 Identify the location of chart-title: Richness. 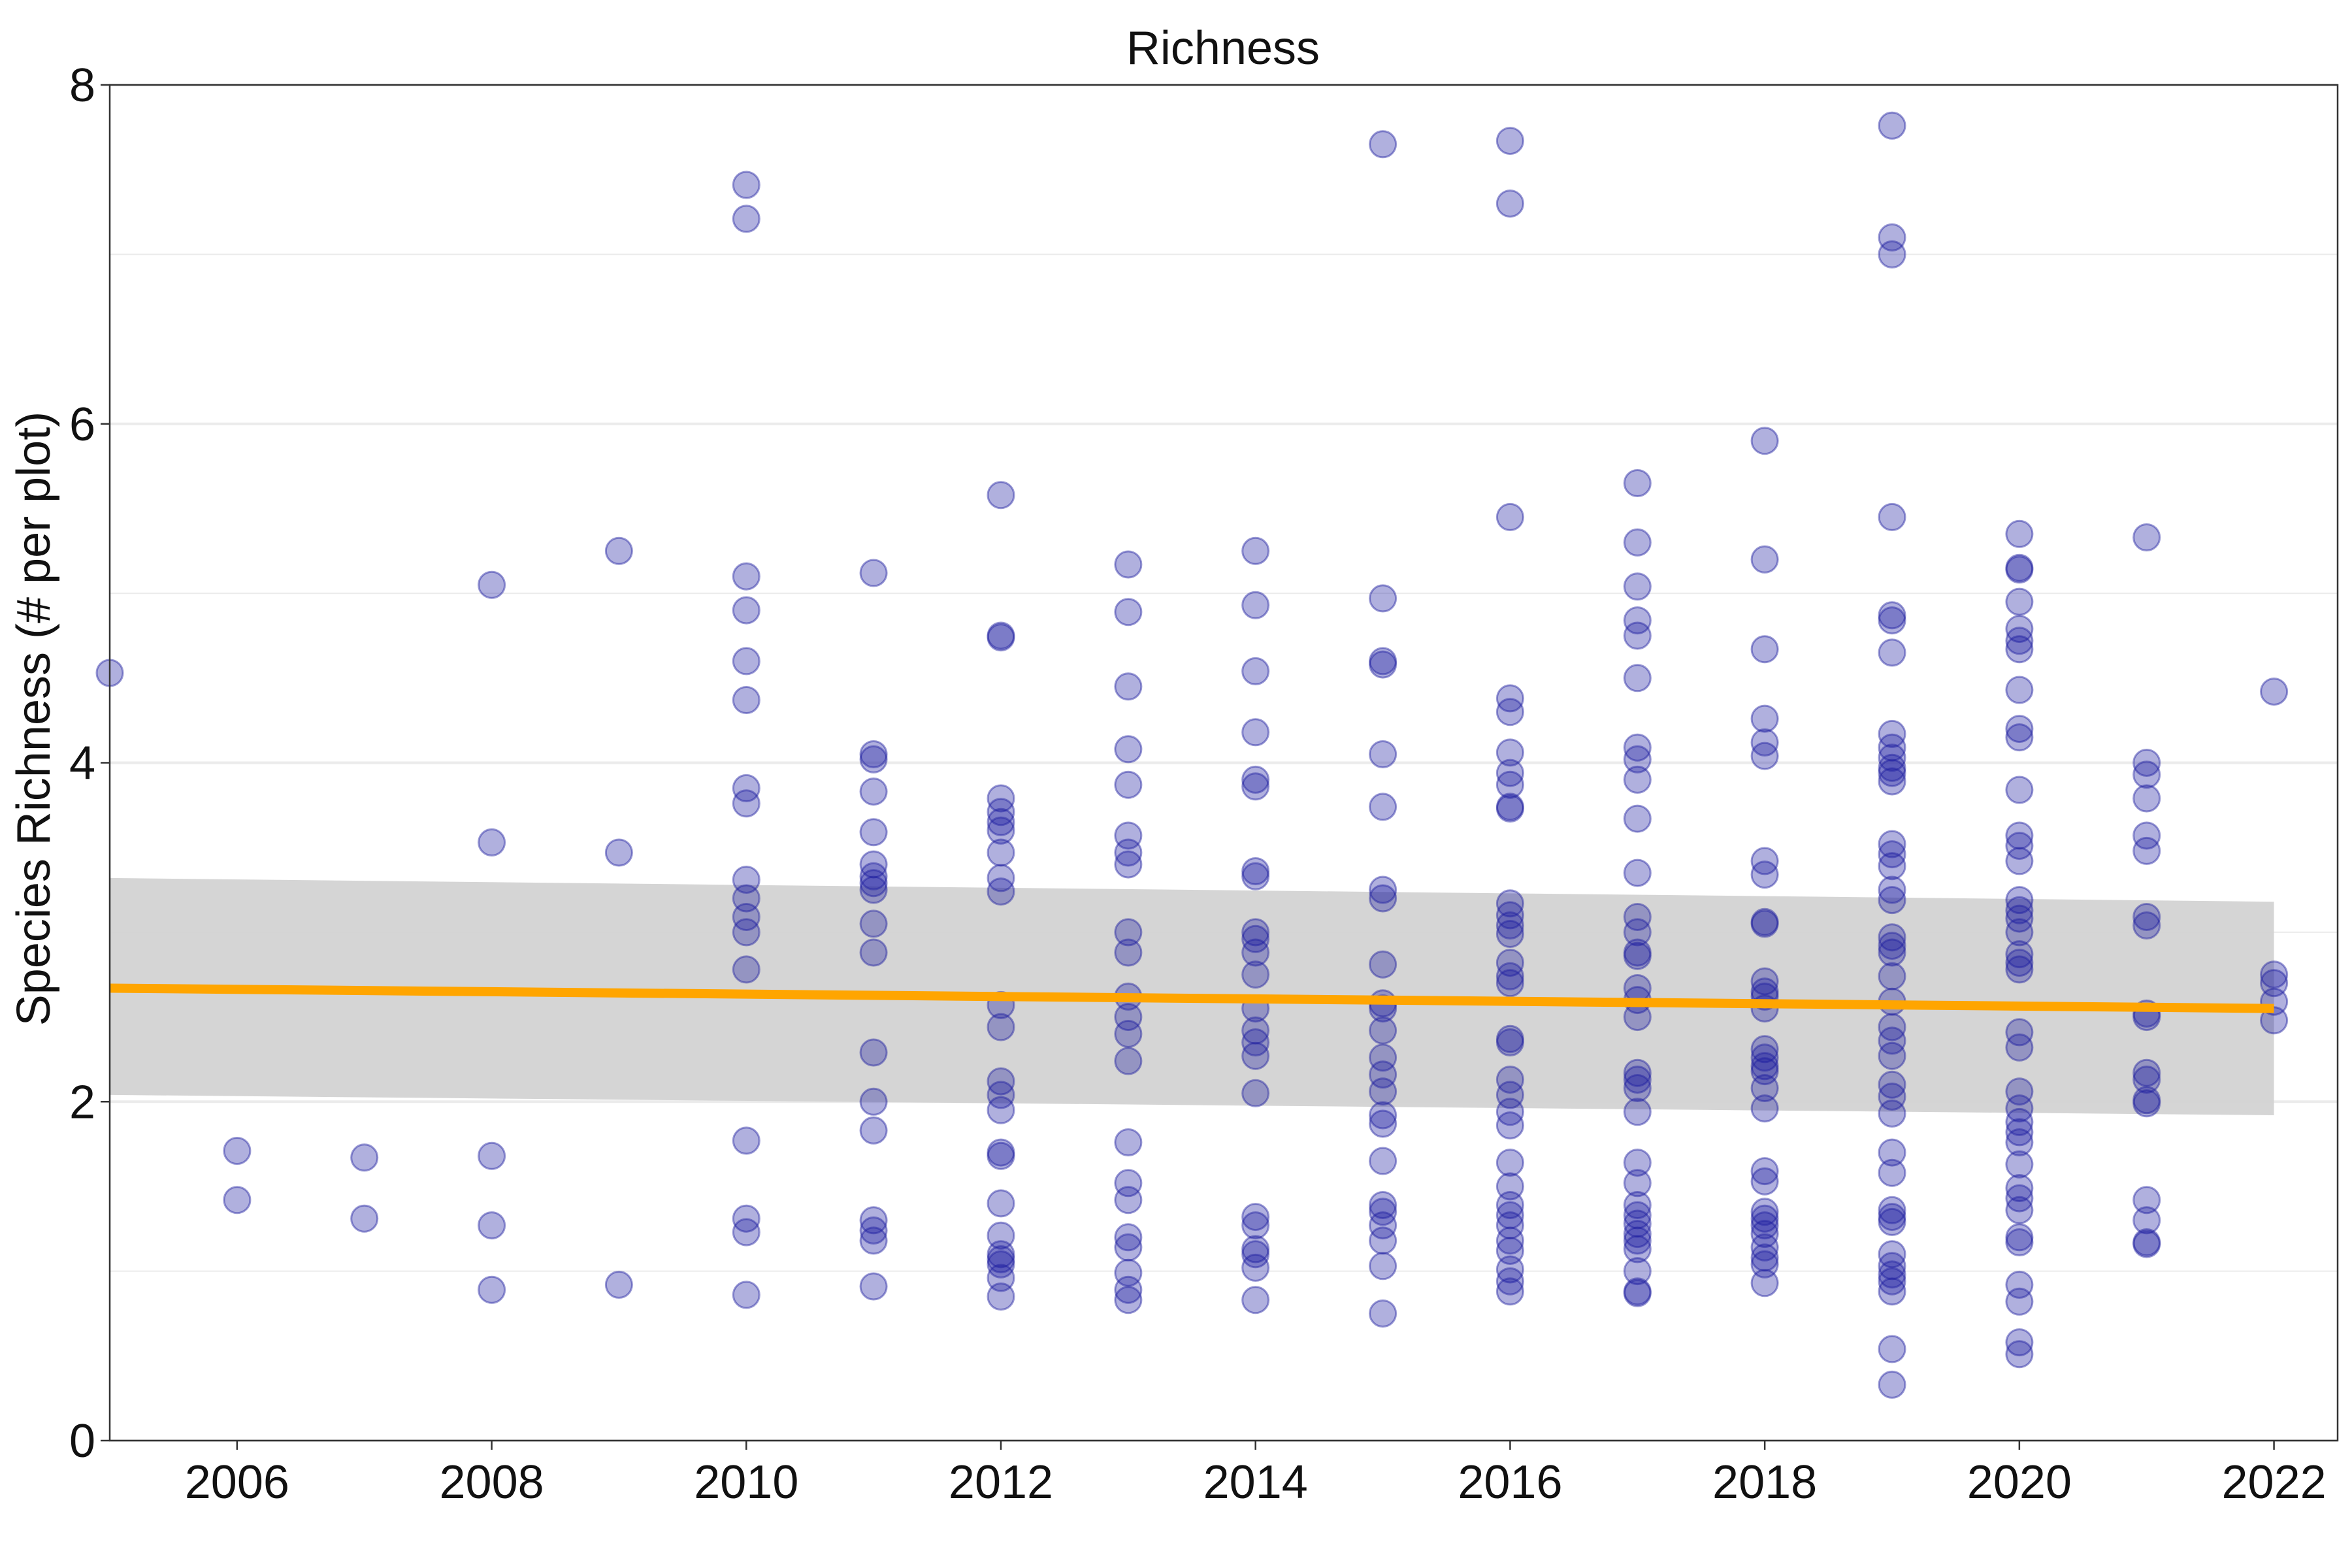
(1223, 48).